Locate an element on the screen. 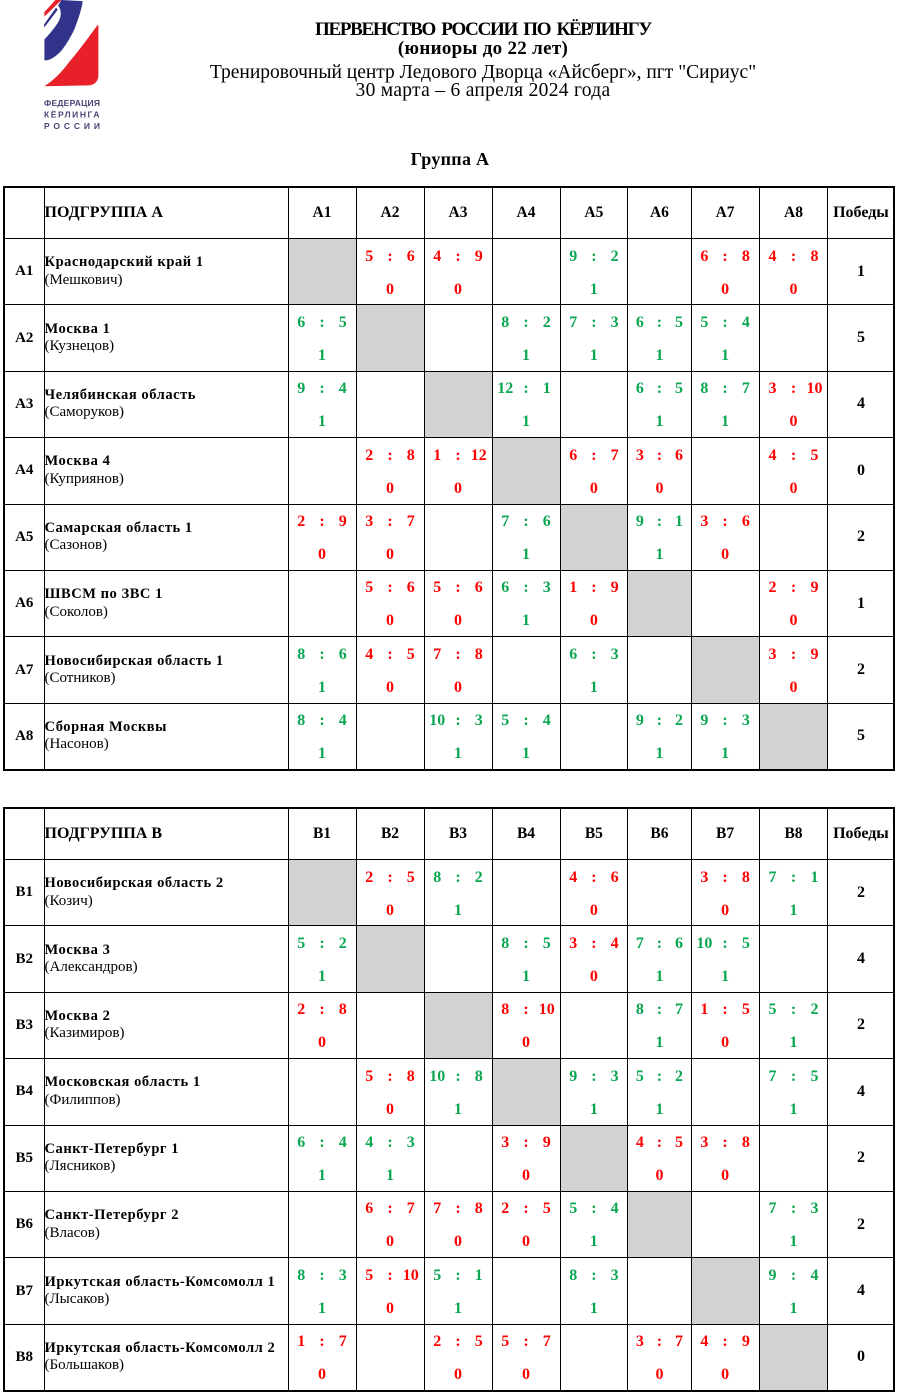 This screenshot has height=1397, width=900. svg-text: ФЕДЕРАЦИЯ is located at coordinates (72, 103).